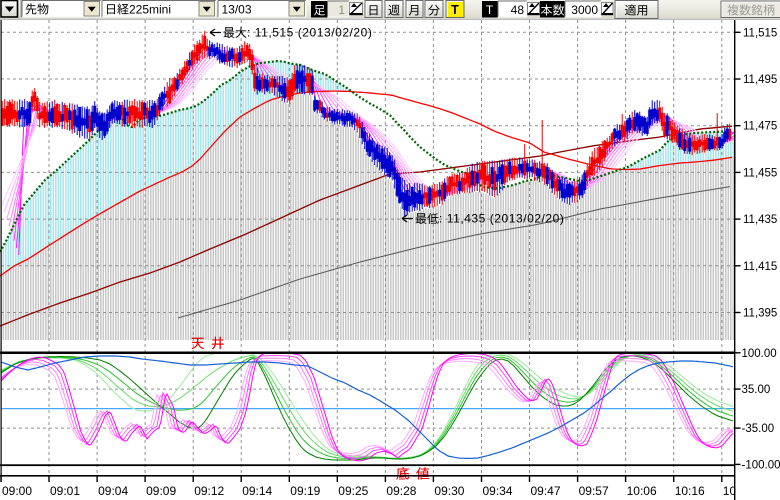 Image resolution: width=780 pixels, height=500 pixels. I want to click on svg-text: 48, so click(518, 10).